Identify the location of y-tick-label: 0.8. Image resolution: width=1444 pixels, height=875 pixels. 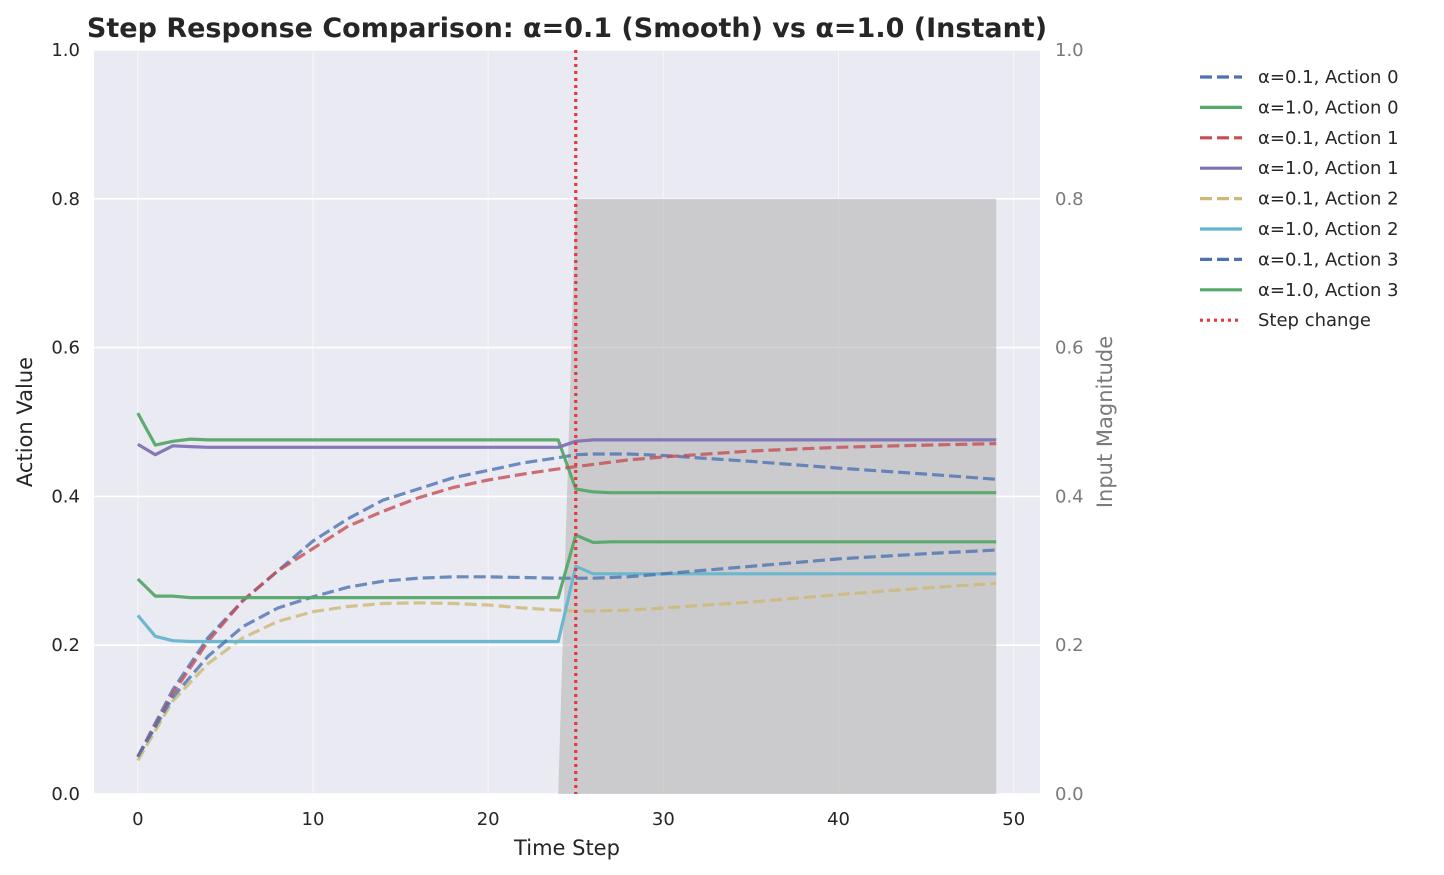
(65, 199).